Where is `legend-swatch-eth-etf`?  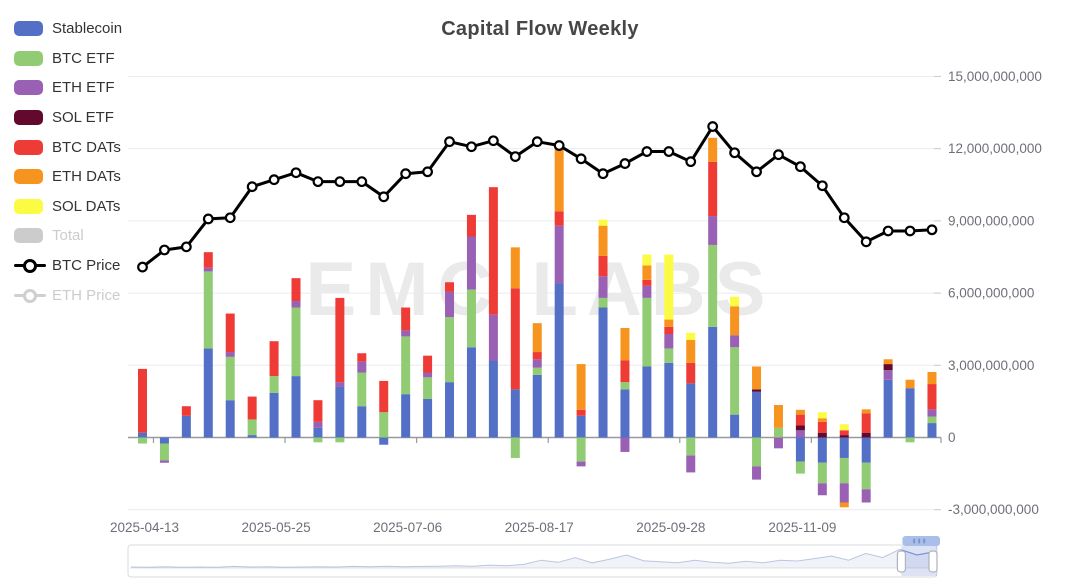 legend-swatch-eth-etf is located at coordinates (28, 88).